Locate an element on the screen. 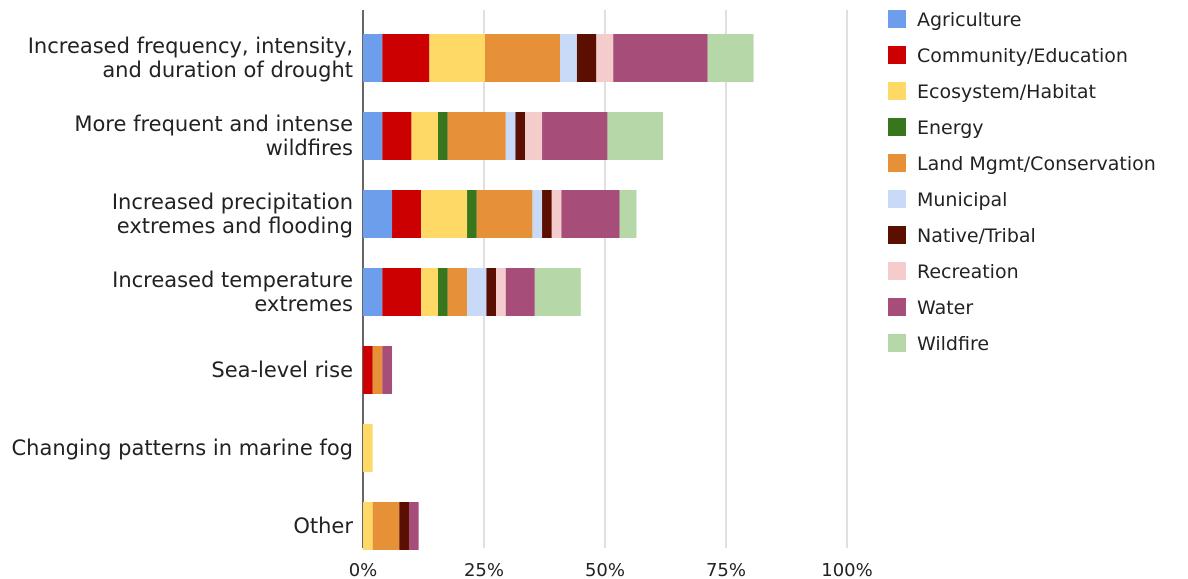  category-label: and duration of drought is located at coordinates (227, 70).